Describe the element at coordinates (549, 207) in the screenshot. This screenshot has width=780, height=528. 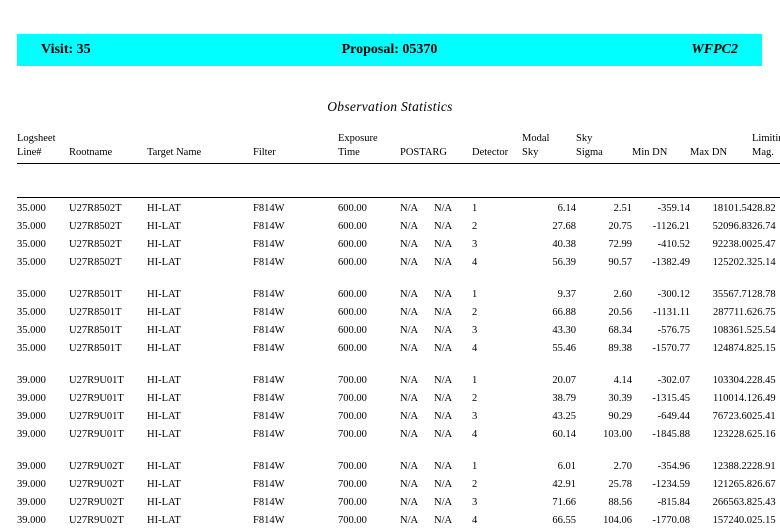
I see `cell-modal-sky: 6.14` at that location.